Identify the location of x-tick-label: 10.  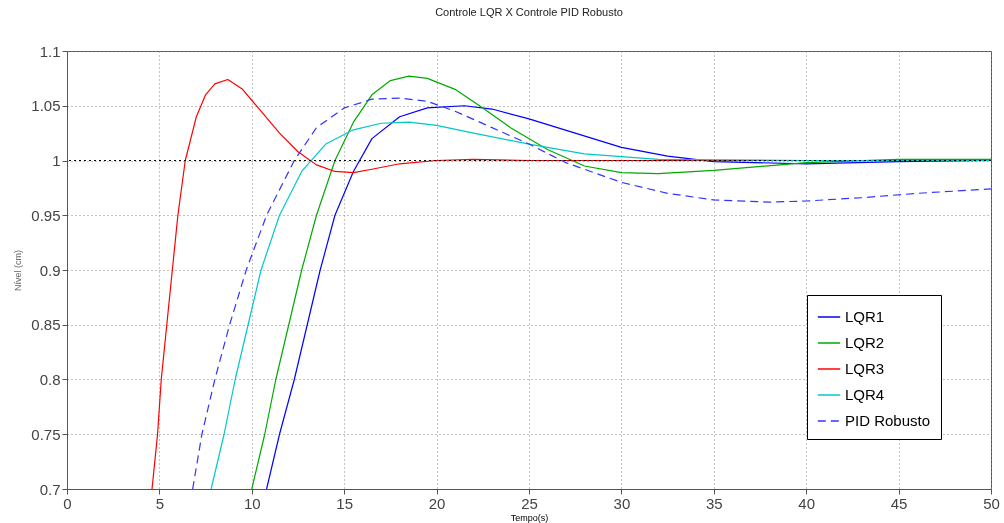
(252, 503).